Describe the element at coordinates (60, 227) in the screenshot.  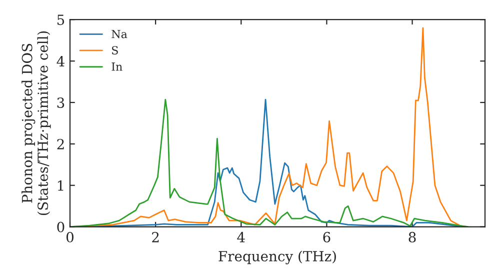
I see `y-tick-label: 0` at that location.